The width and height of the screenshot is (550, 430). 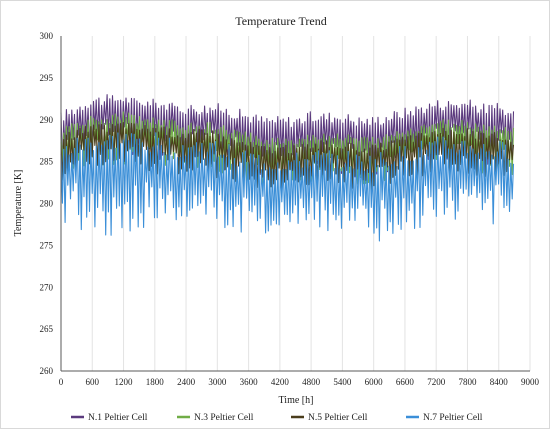 What do you see at coordinates (311, 382) in the screenshot?
I see `x-tick-label: 4800` at bounding box center [311, 382].